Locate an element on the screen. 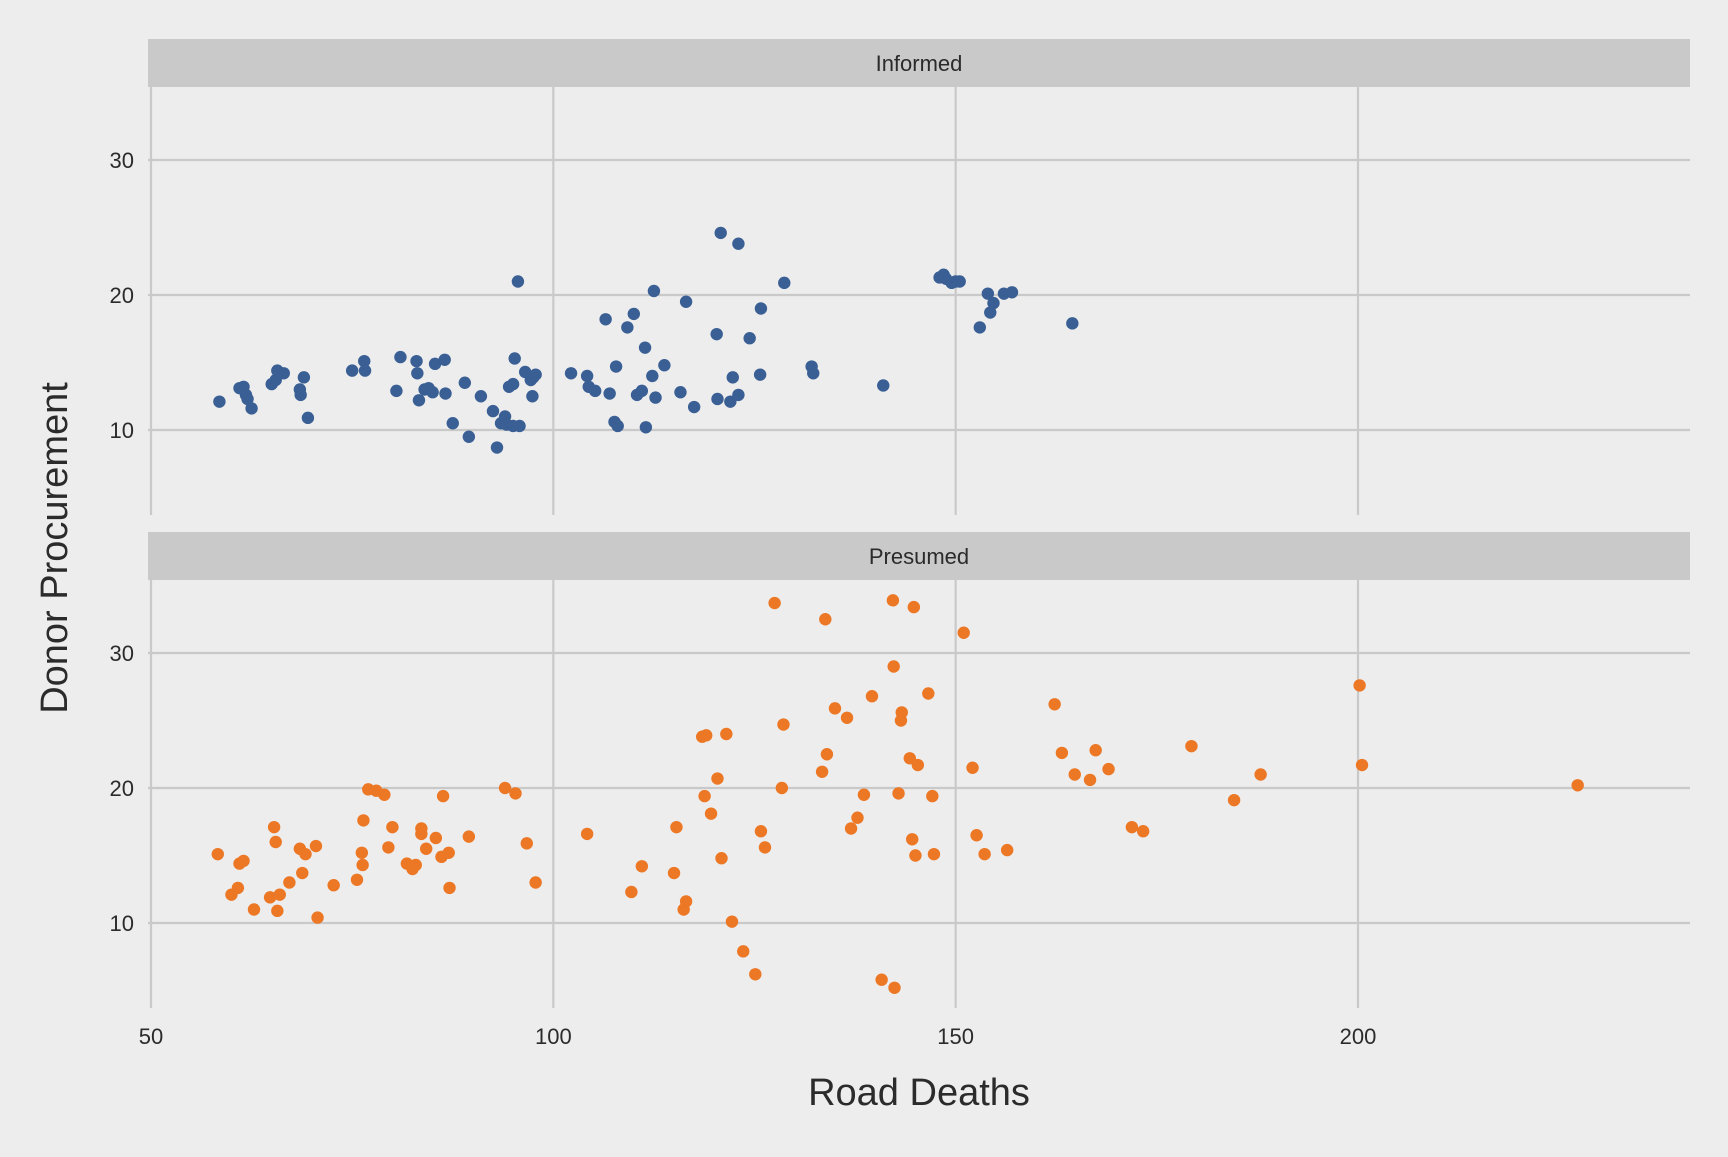 This screenshot has width=1728, height=1157. informed-strip-label: Informed is located at coordinates (919, 63).